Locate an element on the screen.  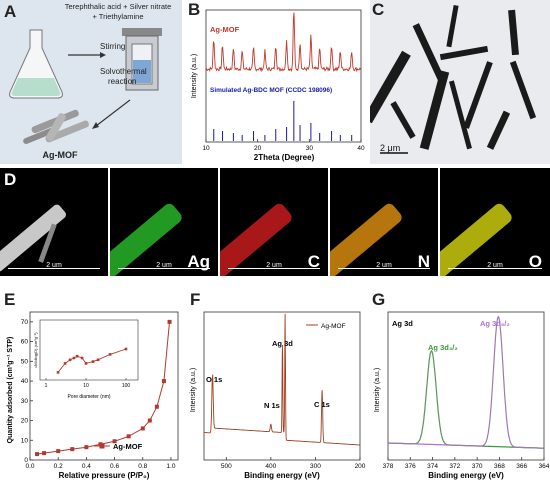
eds-tile-haadf: 2 um is located at coordinates (54, 222).